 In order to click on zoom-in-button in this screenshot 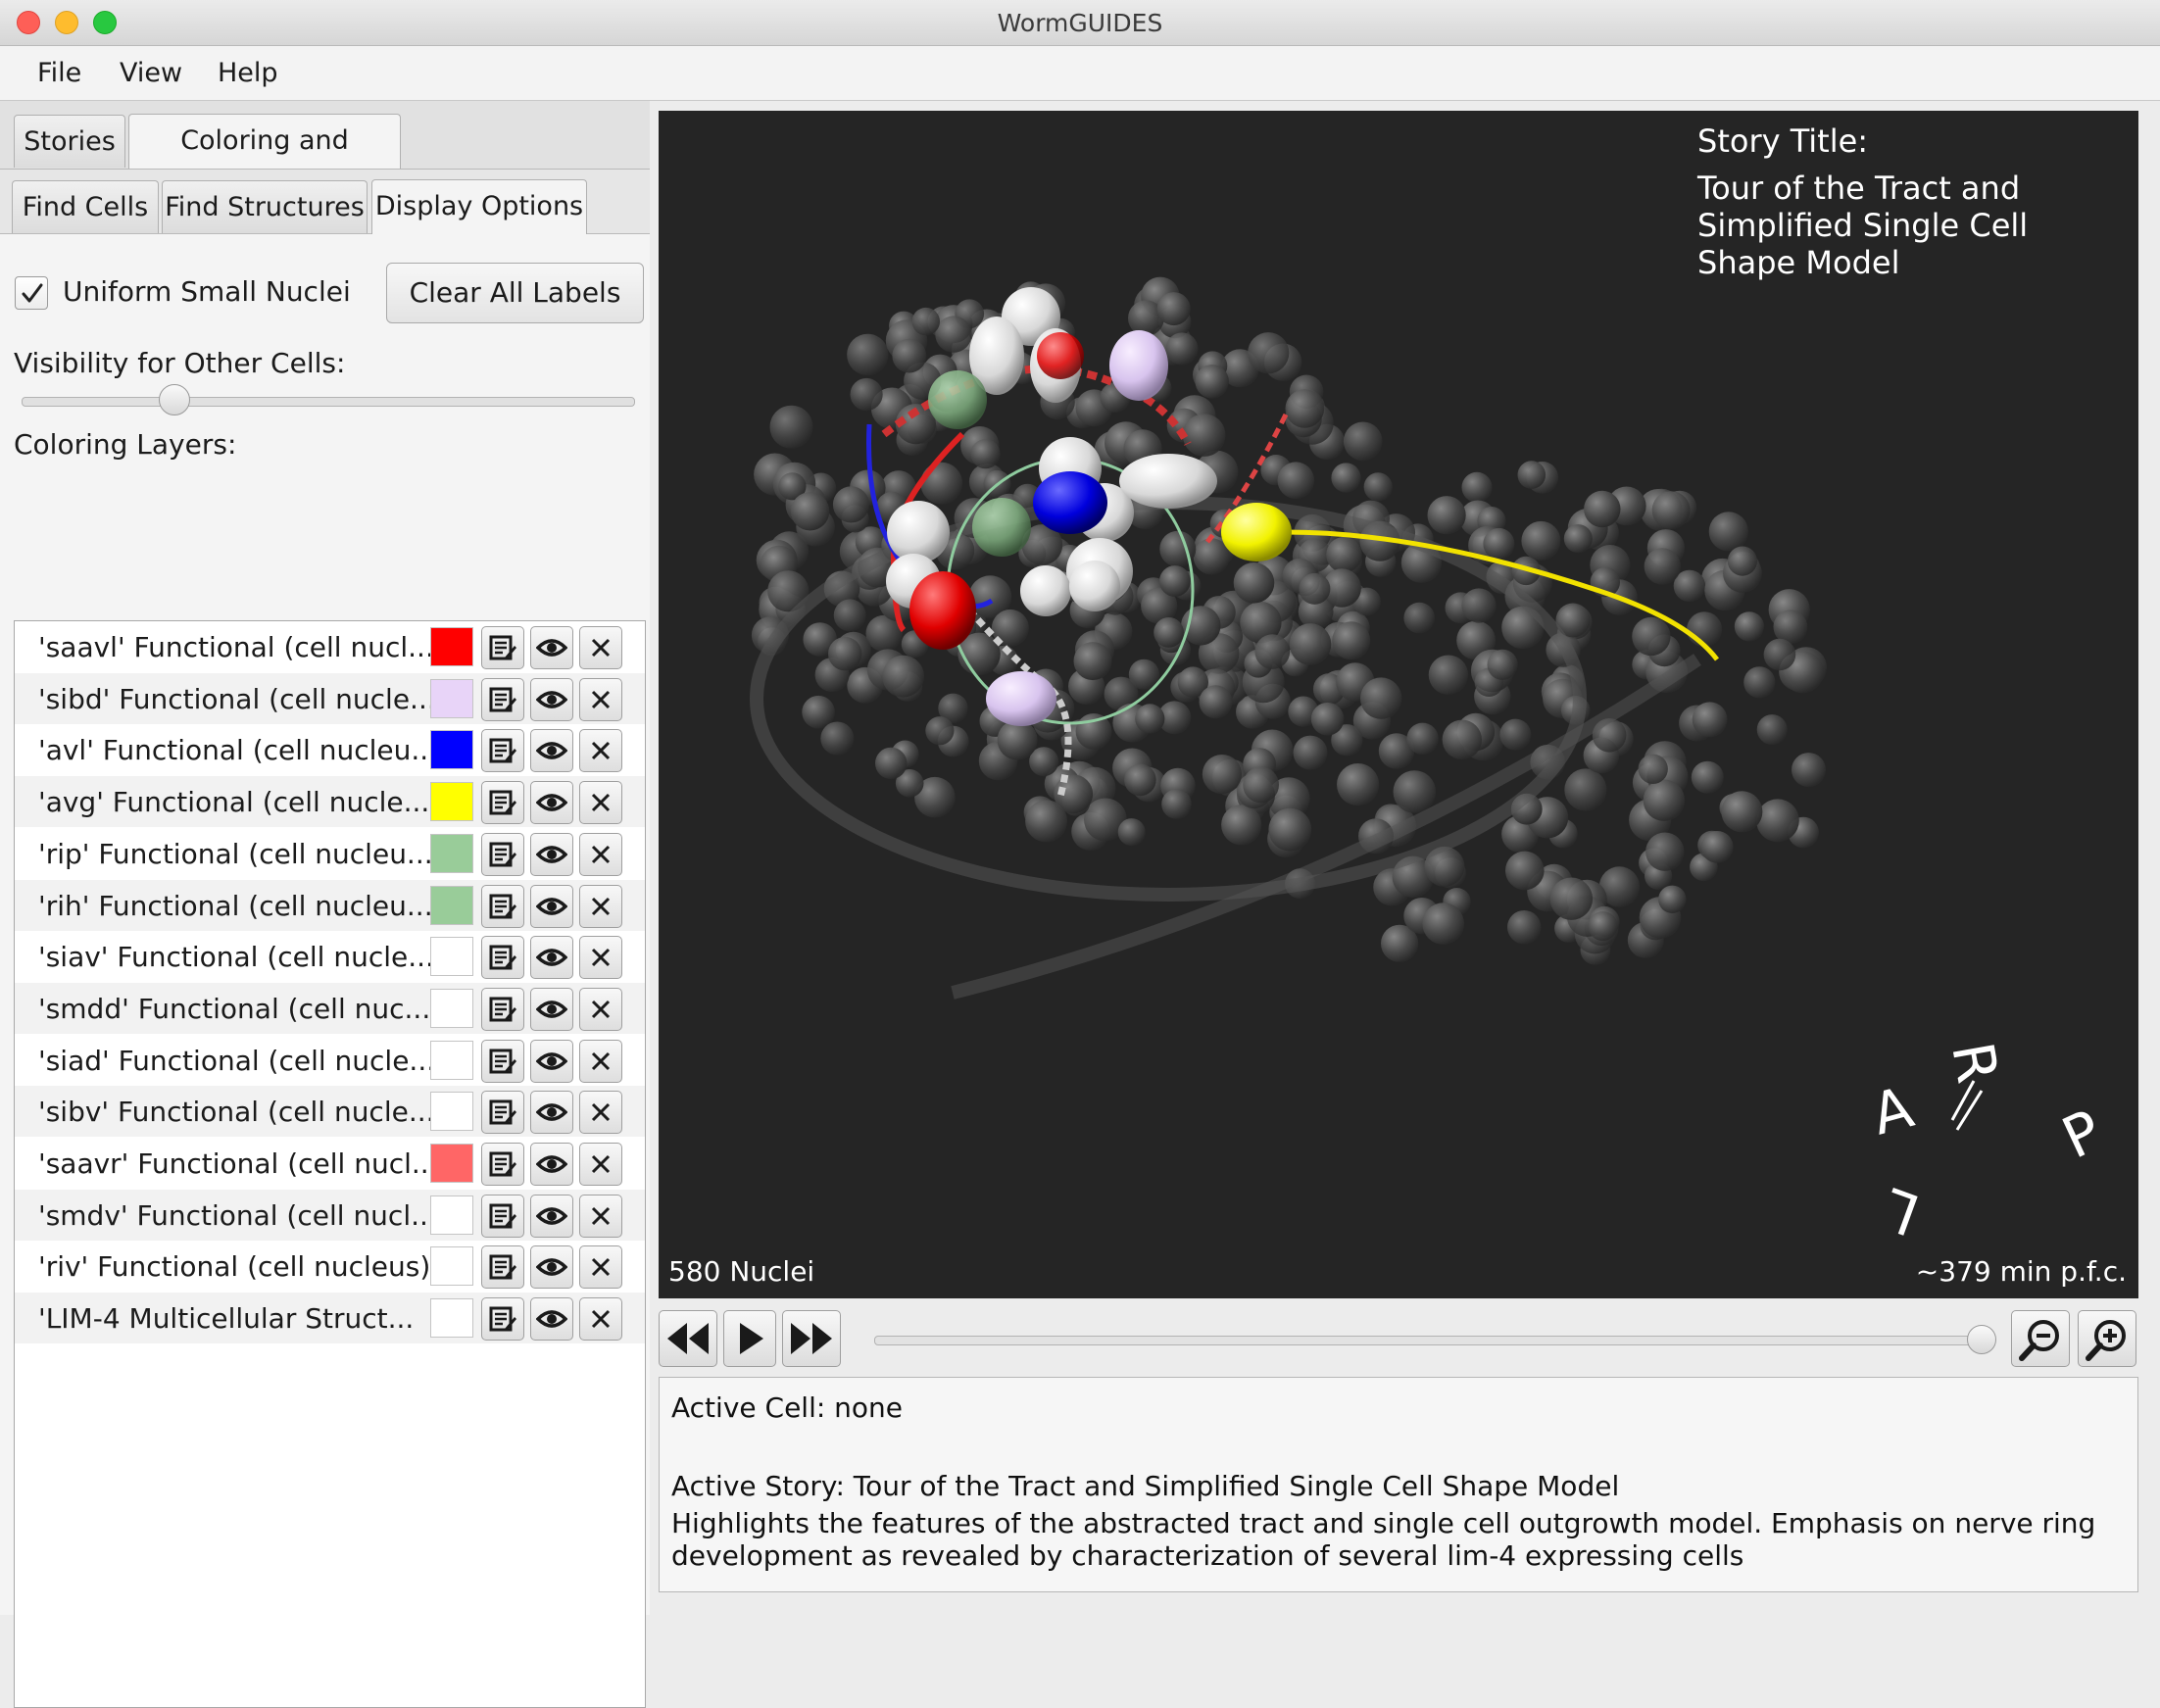, I will do `click(2107, 1338)`.